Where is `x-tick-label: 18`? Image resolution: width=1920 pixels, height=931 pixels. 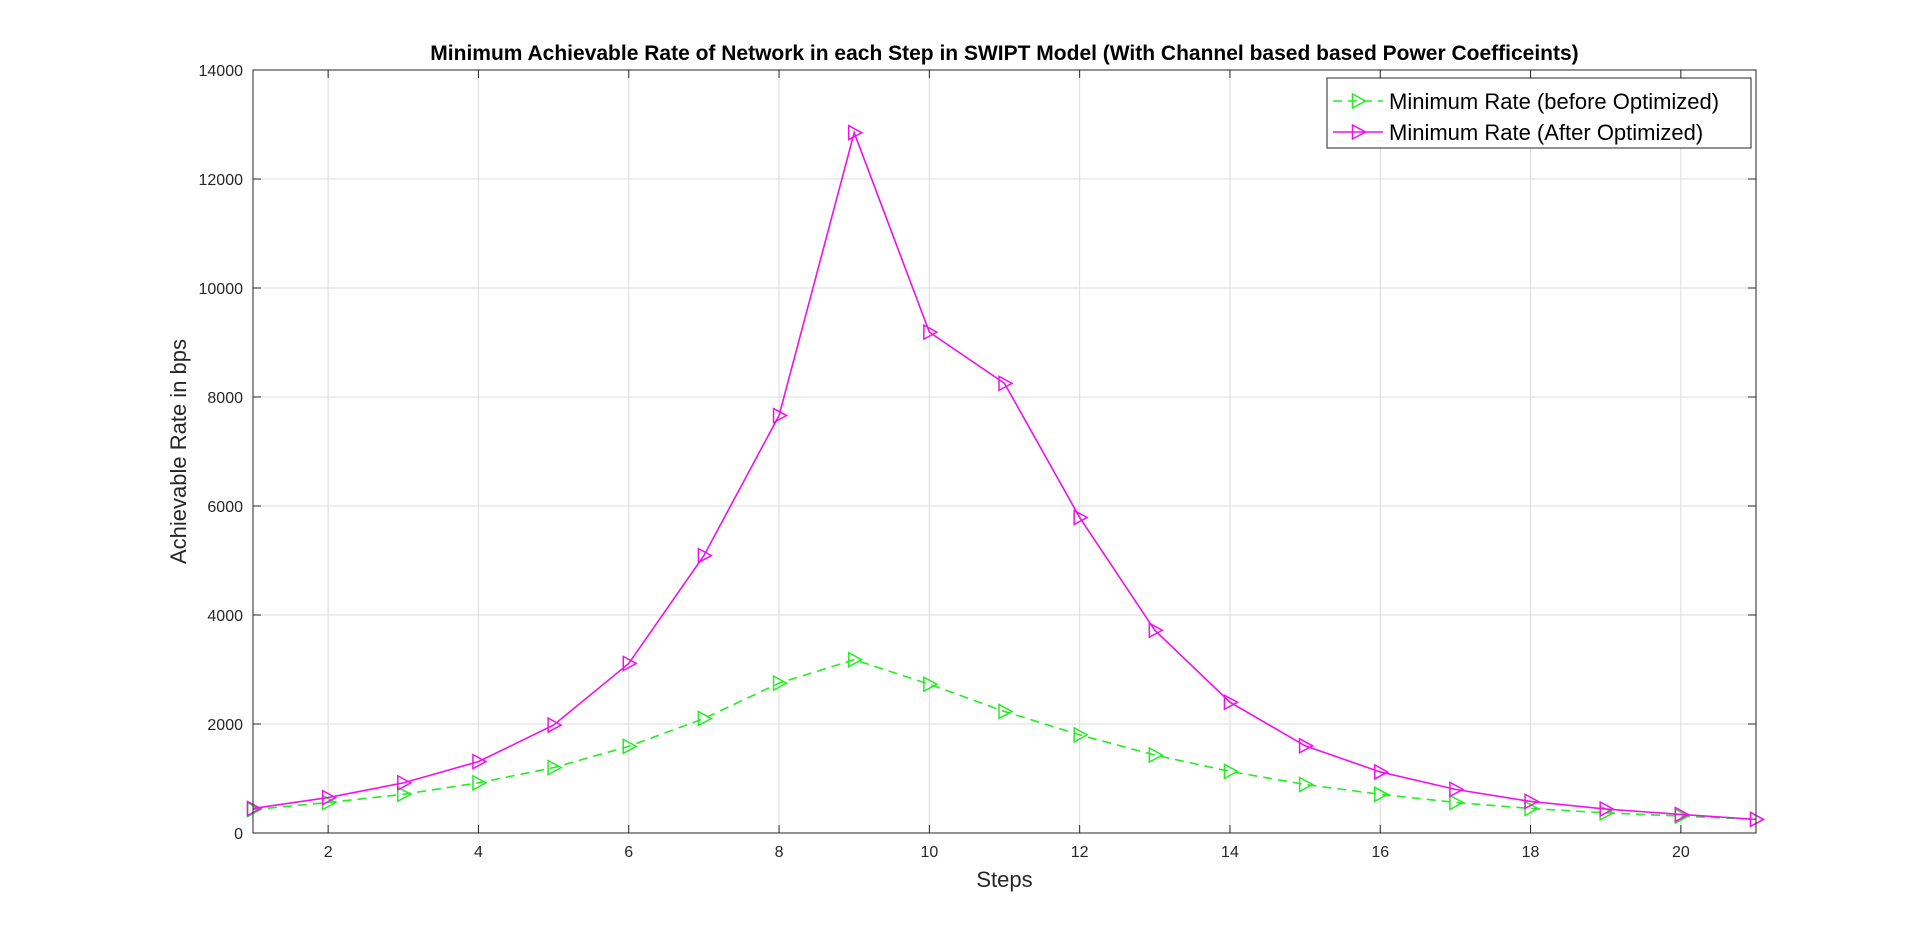
x-tick-label: 18 is located at coordinates (1531, 852).